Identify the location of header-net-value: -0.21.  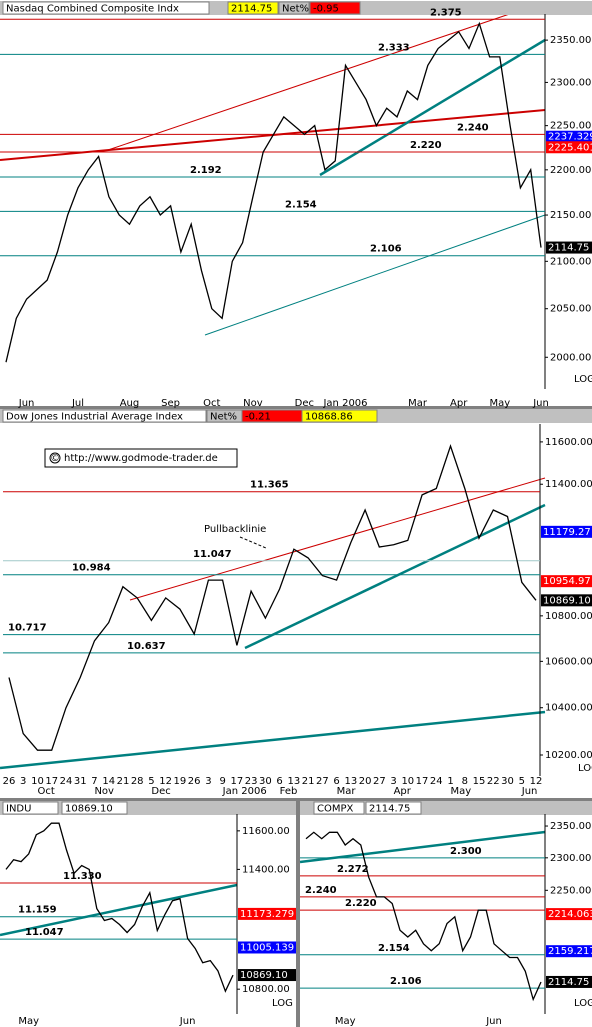
(258, 417).